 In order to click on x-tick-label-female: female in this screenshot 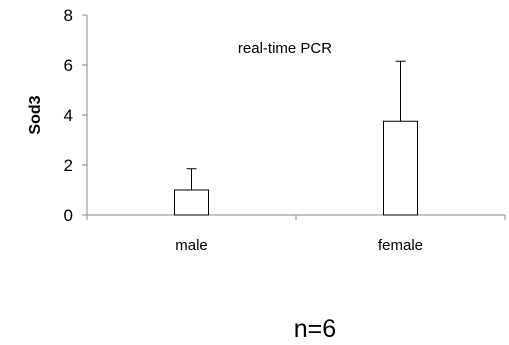, I will do `click(400, 245)`.